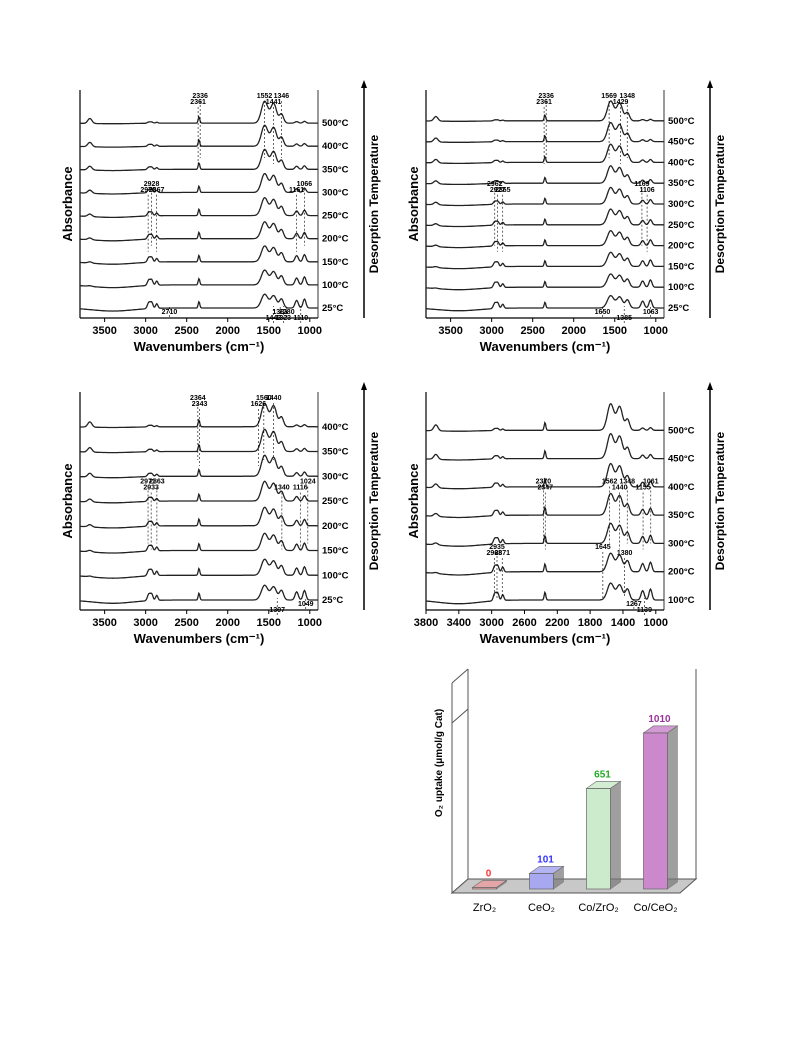  Describe the element at coordinates (641, 184) in the screenshot. I see `peak-annotation: 1169` at that location.